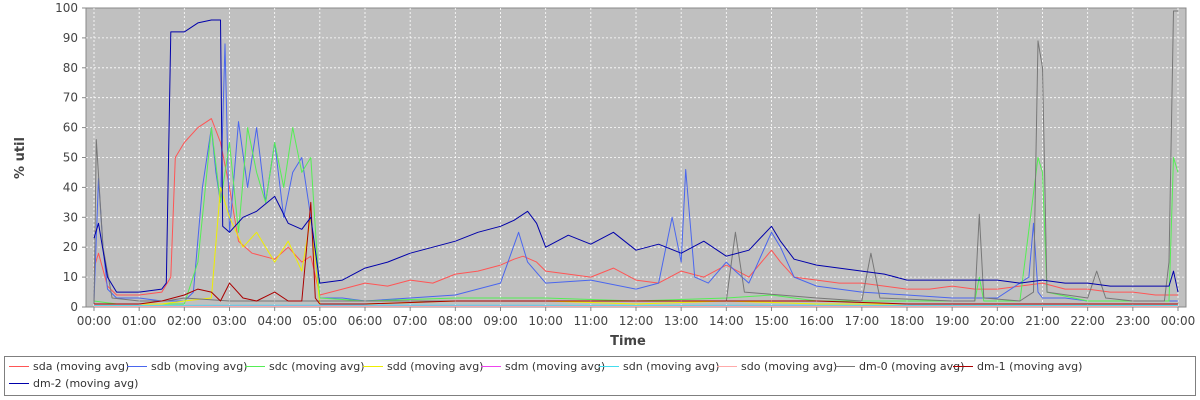 This screenshot has width=1200, height=400. Describe the element at coordinates (455, 321) in the screenshot. I see `x-tick-label: 08:00` at that location.